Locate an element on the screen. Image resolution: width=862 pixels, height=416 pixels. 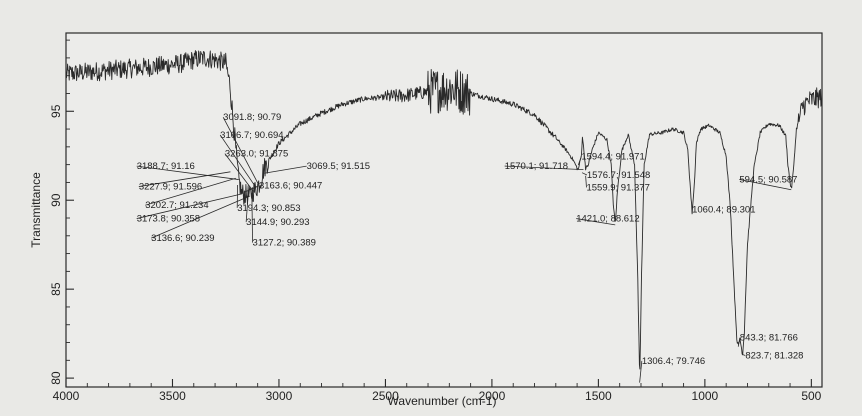
y-tick-label: 80 is located at coordinates (56, 378).